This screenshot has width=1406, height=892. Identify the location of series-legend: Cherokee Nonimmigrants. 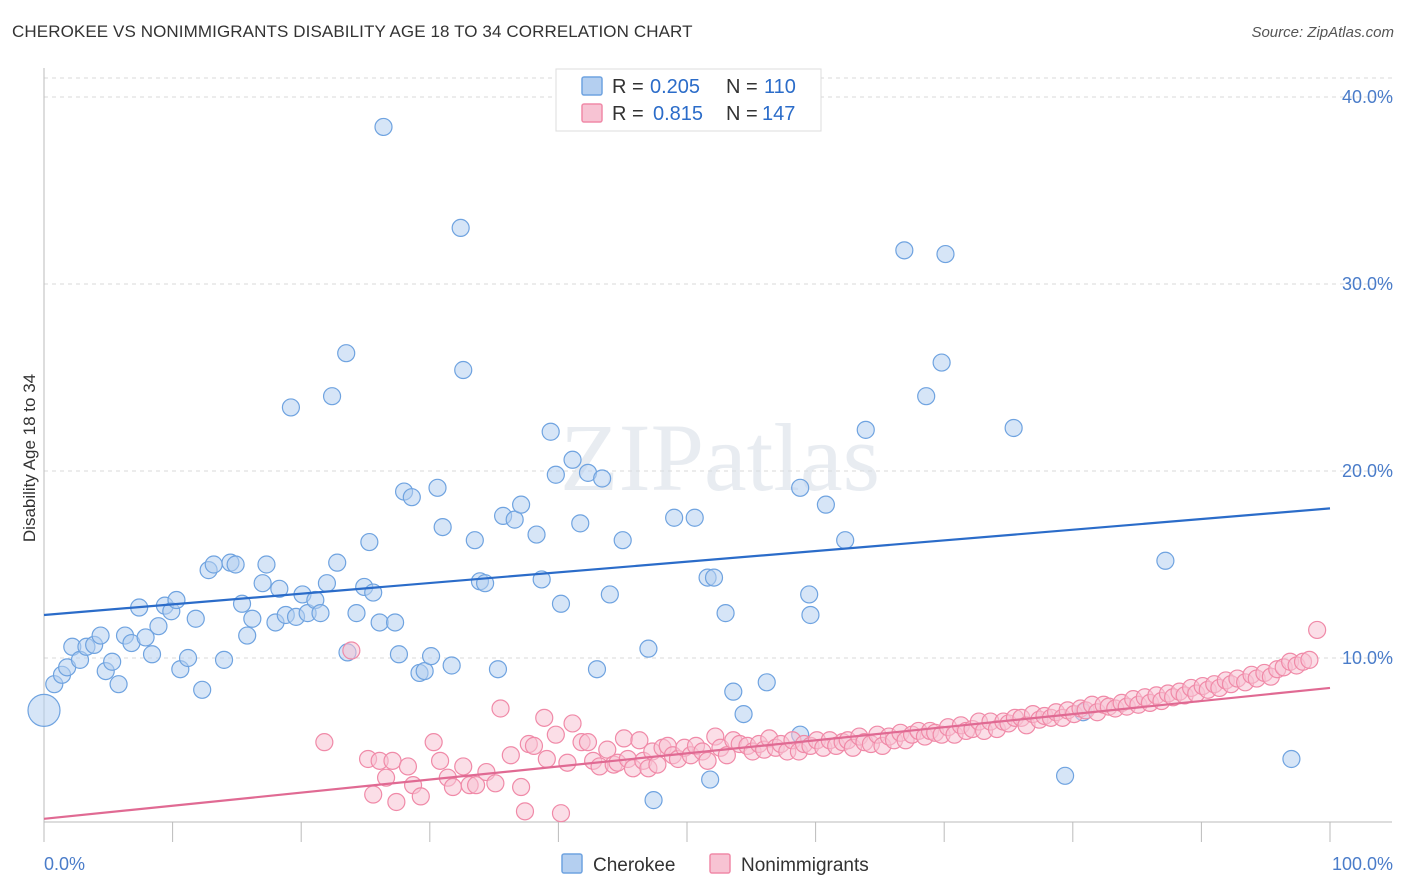
(715, 864).